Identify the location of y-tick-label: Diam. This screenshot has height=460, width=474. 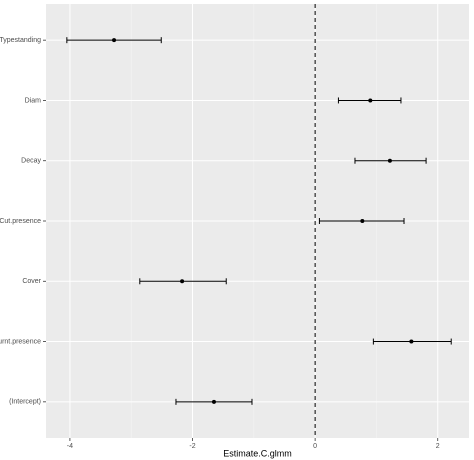
(33, 100).